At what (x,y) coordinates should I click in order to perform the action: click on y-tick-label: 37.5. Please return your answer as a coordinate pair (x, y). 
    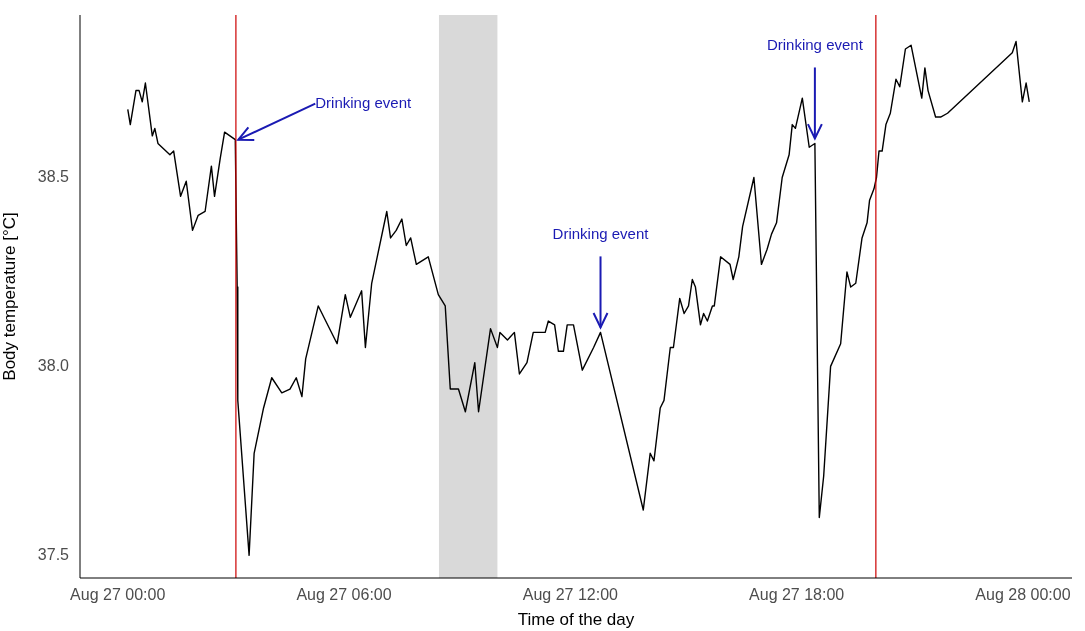
    Looking at the image, I should click on (53, 554).